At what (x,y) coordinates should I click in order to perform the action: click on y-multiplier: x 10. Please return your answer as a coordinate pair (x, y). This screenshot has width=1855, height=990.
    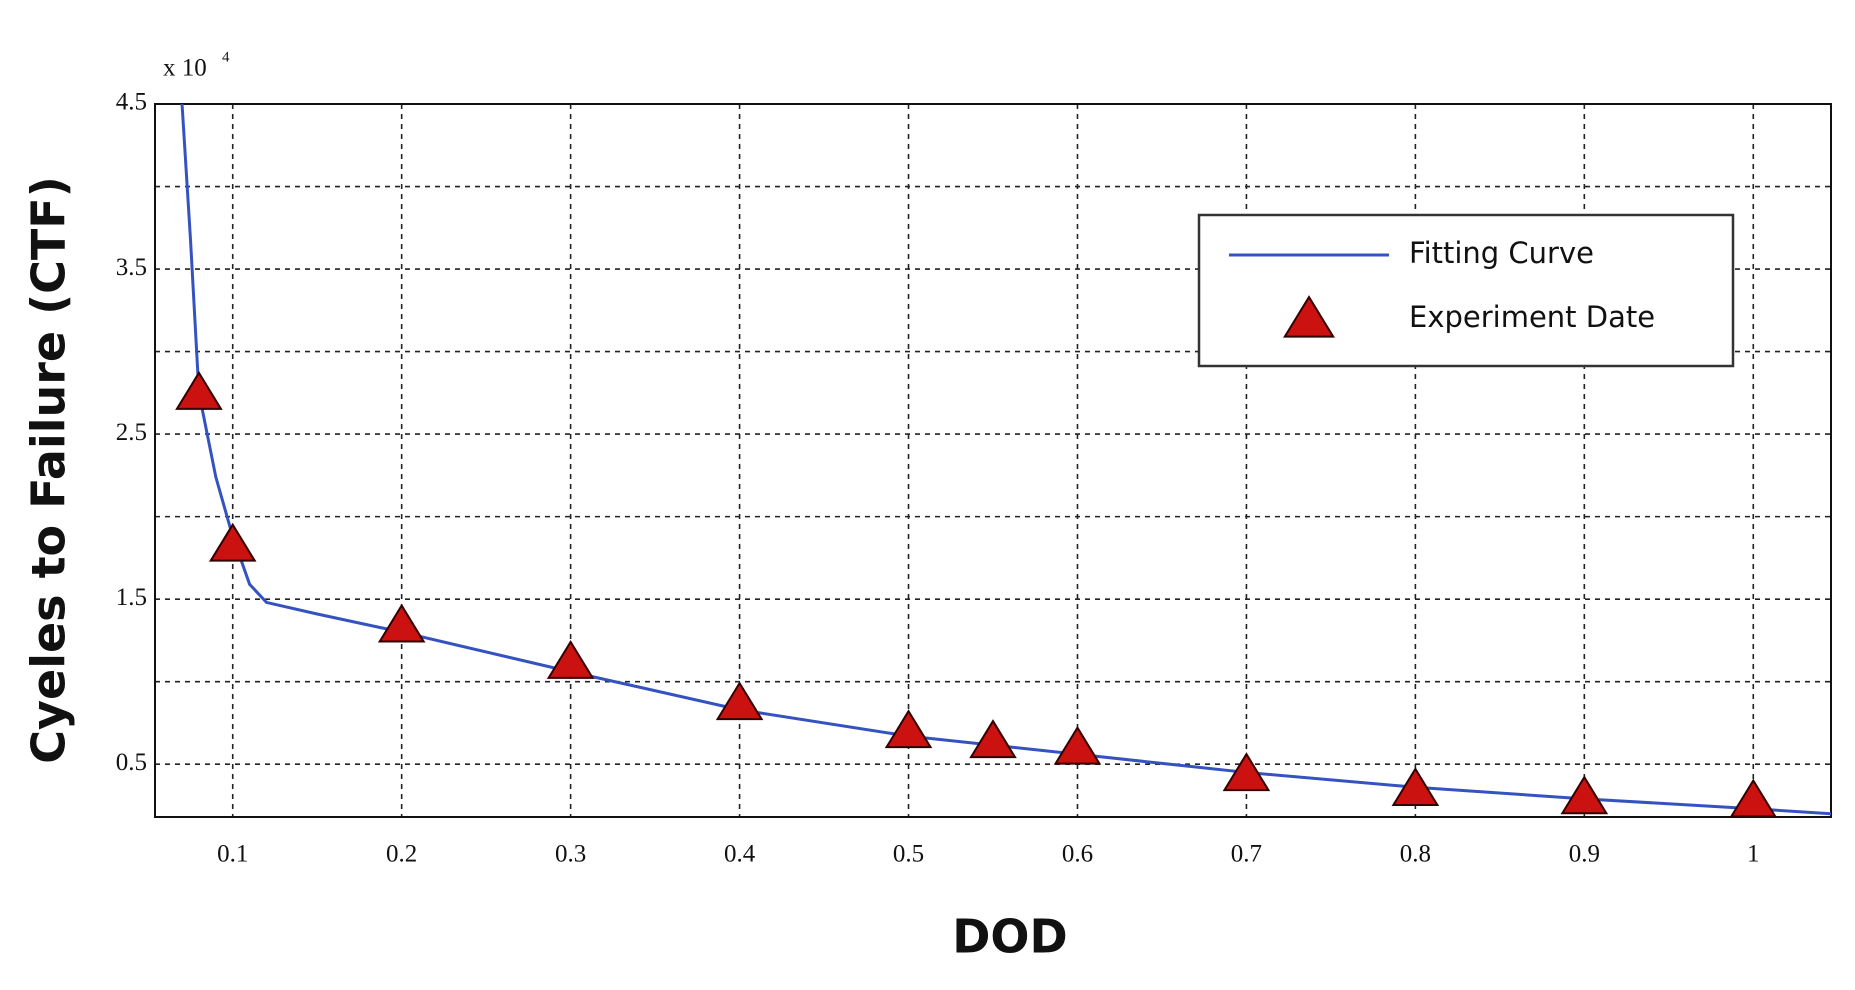
    Looking at the image, I should click on (185, 68).